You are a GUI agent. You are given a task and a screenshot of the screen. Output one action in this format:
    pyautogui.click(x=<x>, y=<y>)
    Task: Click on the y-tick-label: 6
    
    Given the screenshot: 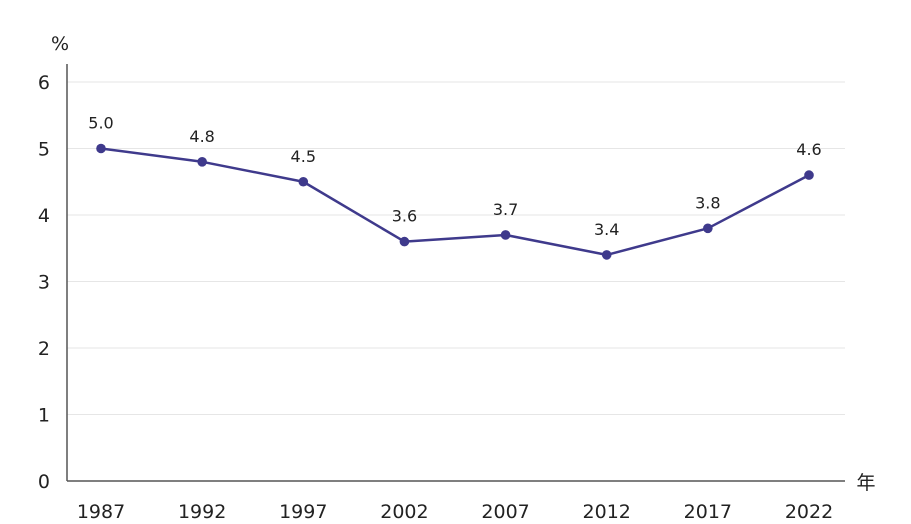 What is the action you would take?
    pyautogui.click(x=44, y=83)
    